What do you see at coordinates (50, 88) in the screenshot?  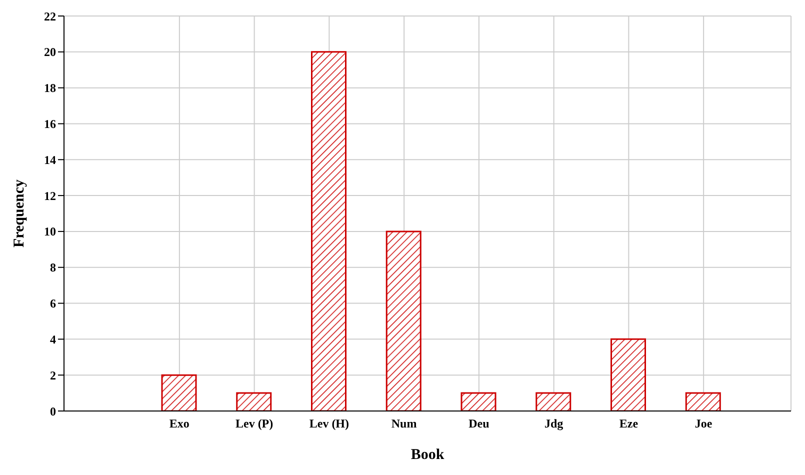 I see `y-tick-label: 18` at bounding box center [50, 88].